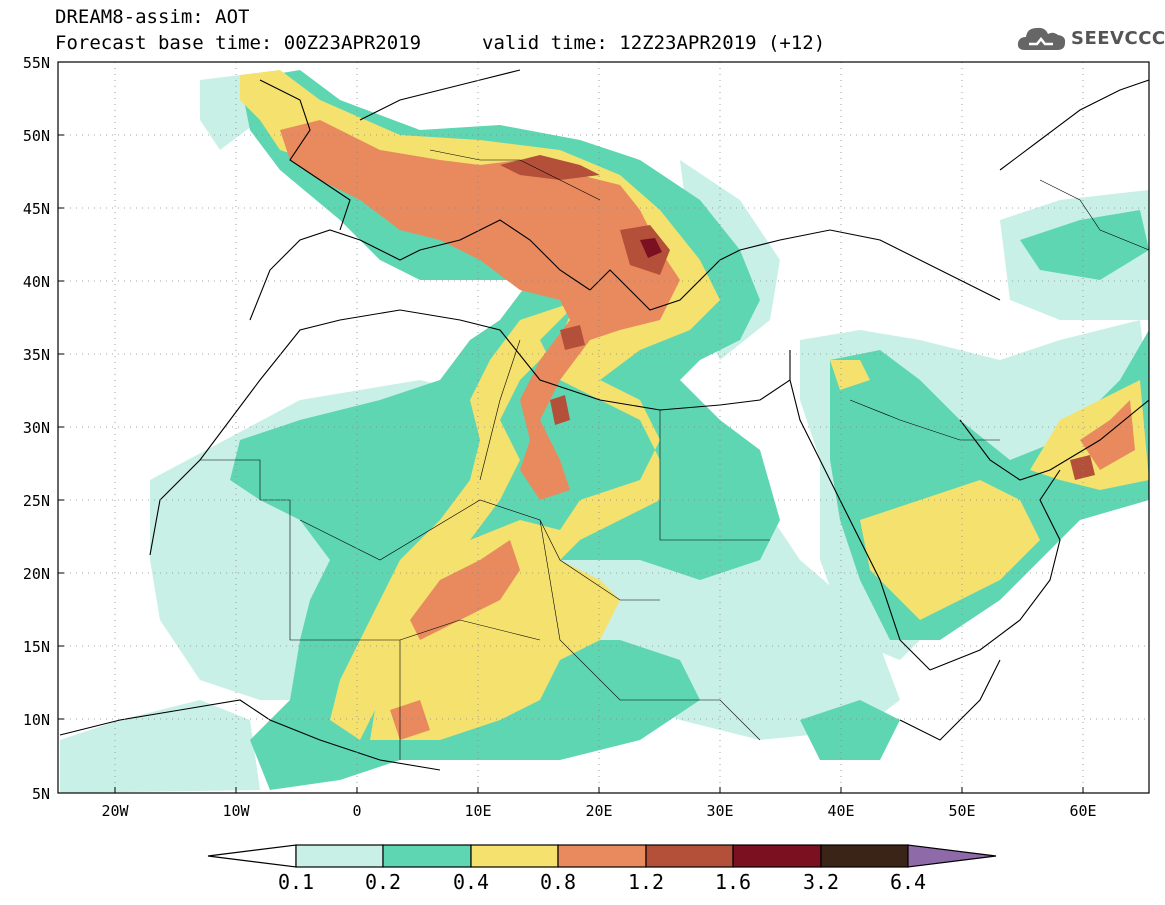  What do you see at coordinates (36, 136) in the screenshot?
I see `lat-label: 50N` at bounding box center [36, 136].